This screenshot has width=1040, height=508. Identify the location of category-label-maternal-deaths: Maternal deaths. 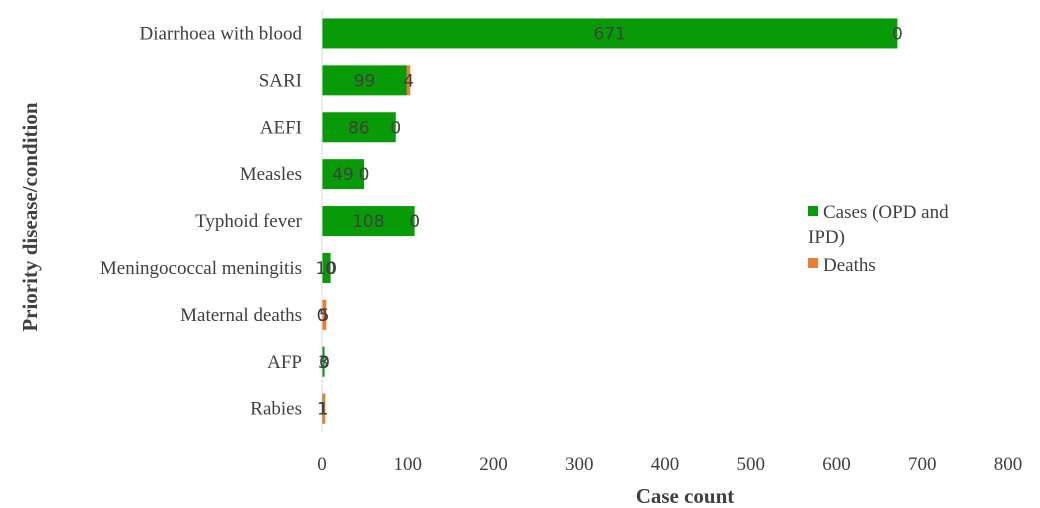
(241, 315).